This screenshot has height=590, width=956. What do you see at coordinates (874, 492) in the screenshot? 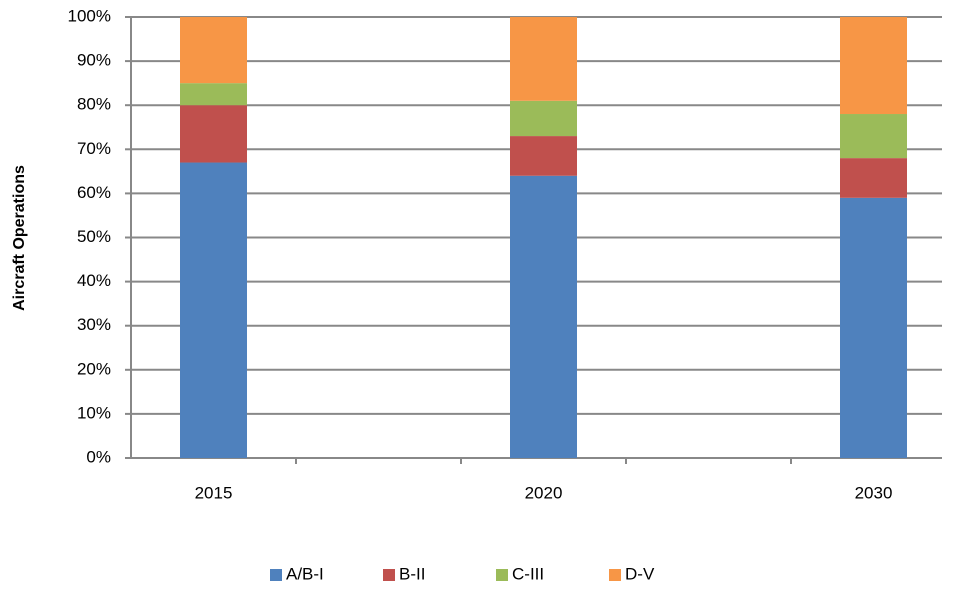
I see `x-tick-label: 2030` at bounding box center [874, 492].